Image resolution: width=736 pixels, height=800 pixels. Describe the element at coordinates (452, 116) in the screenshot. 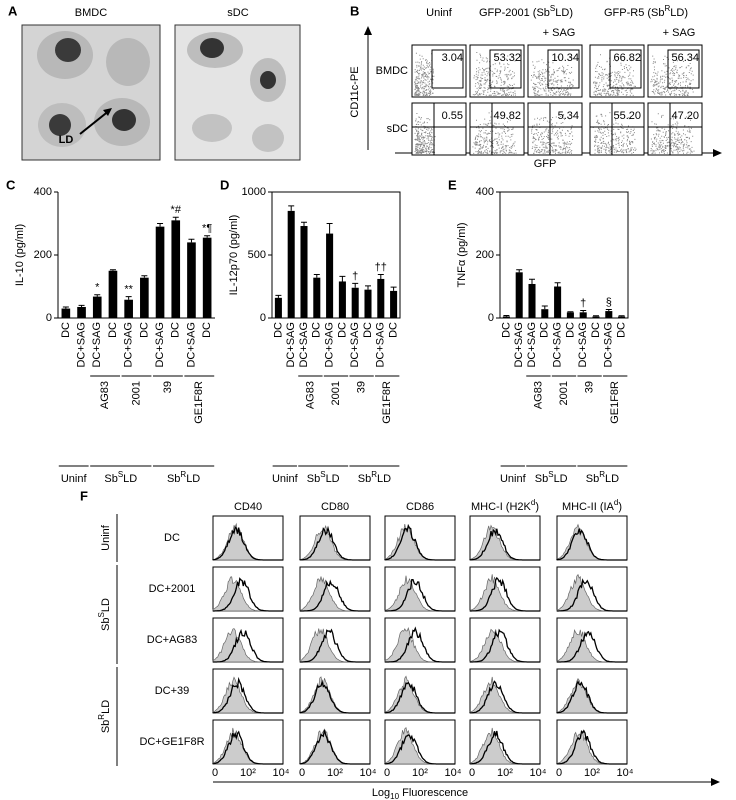

I see `gate-value: 0.55` at that location.